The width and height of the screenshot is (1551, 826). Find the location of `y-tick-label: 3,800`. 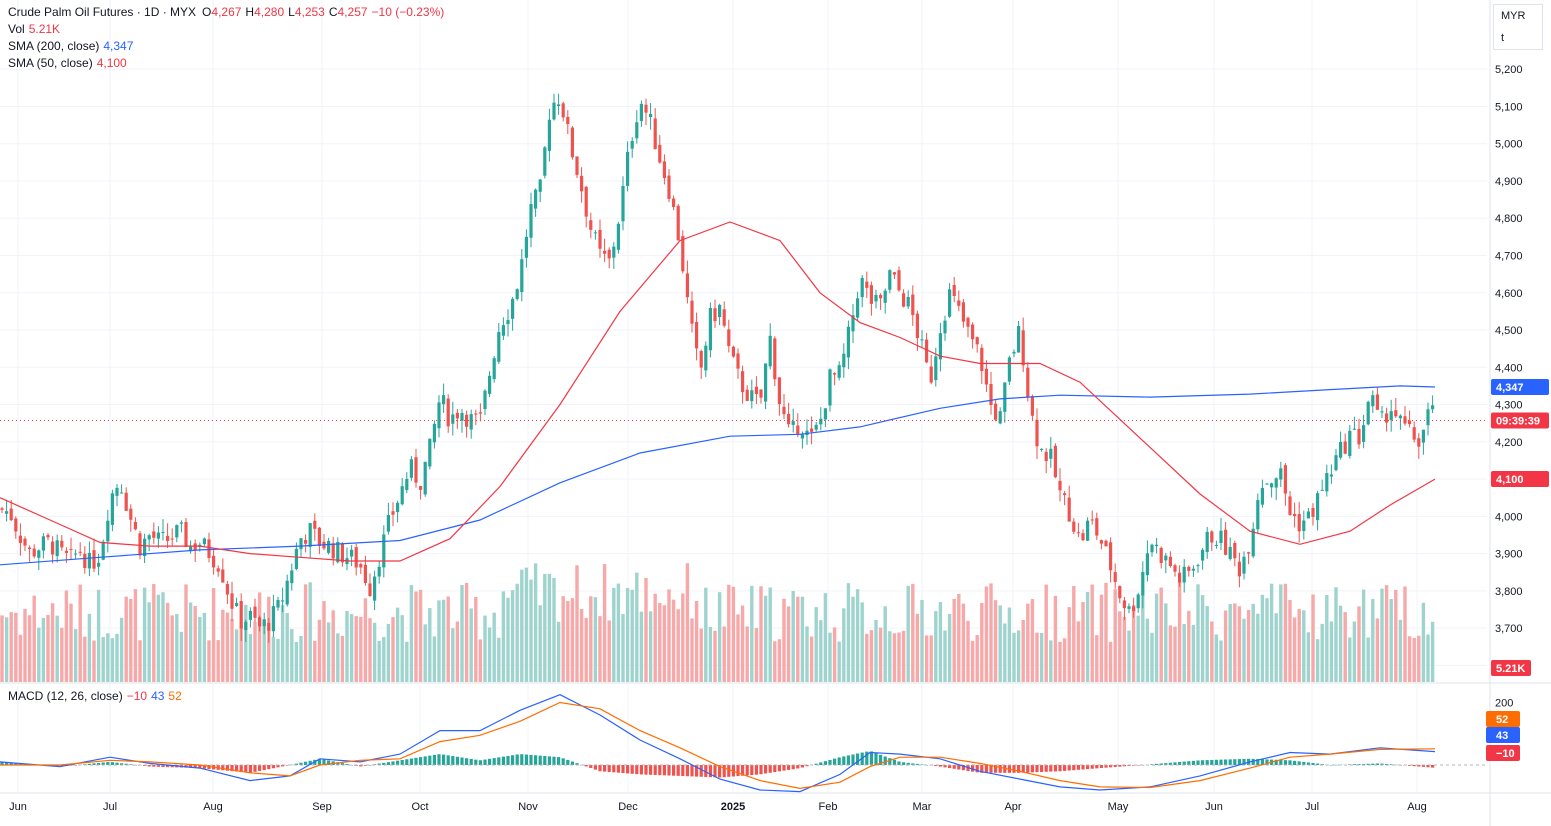

y-tick-label: 3,800 is located at coordinates (1509, 592).